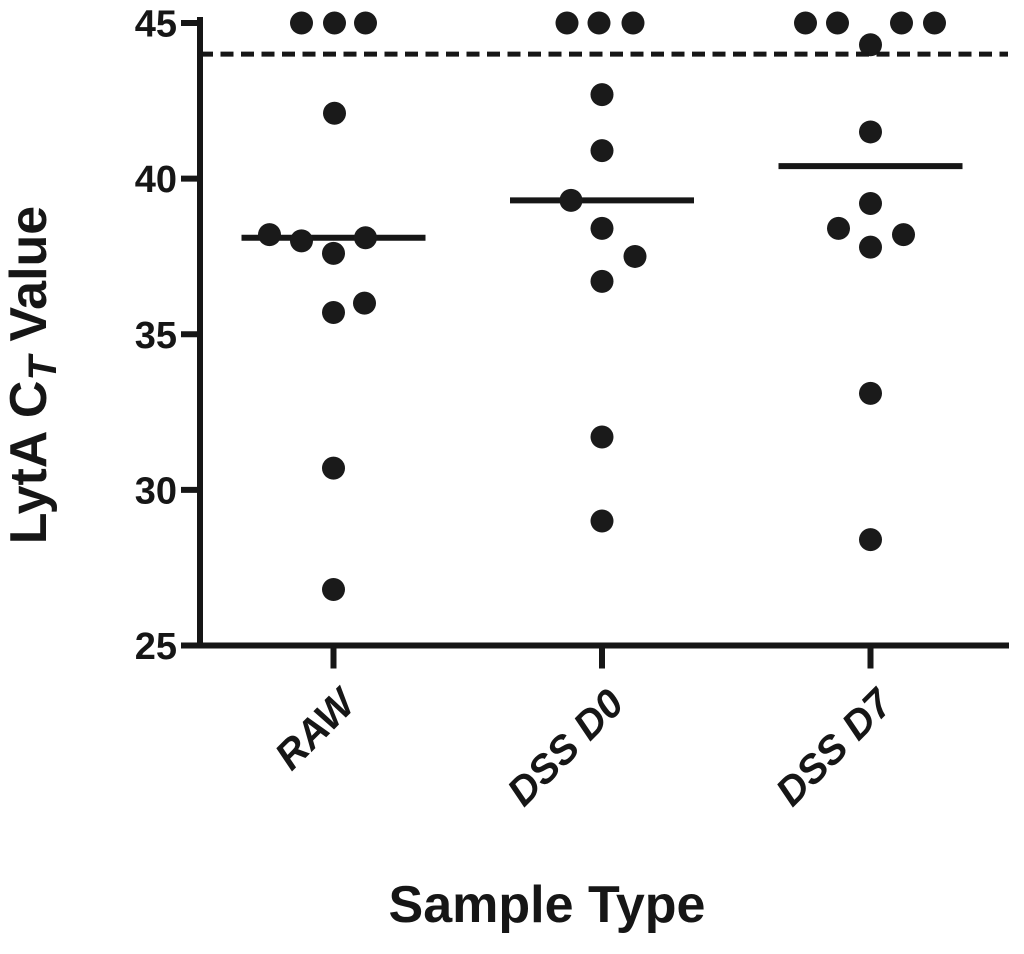 This screenshot has height=954, width=1024. What do you see at coordinates (565, 747) in the screenshot?
I see `x-category-label: DSS D0` at bounding box center [565, 747].